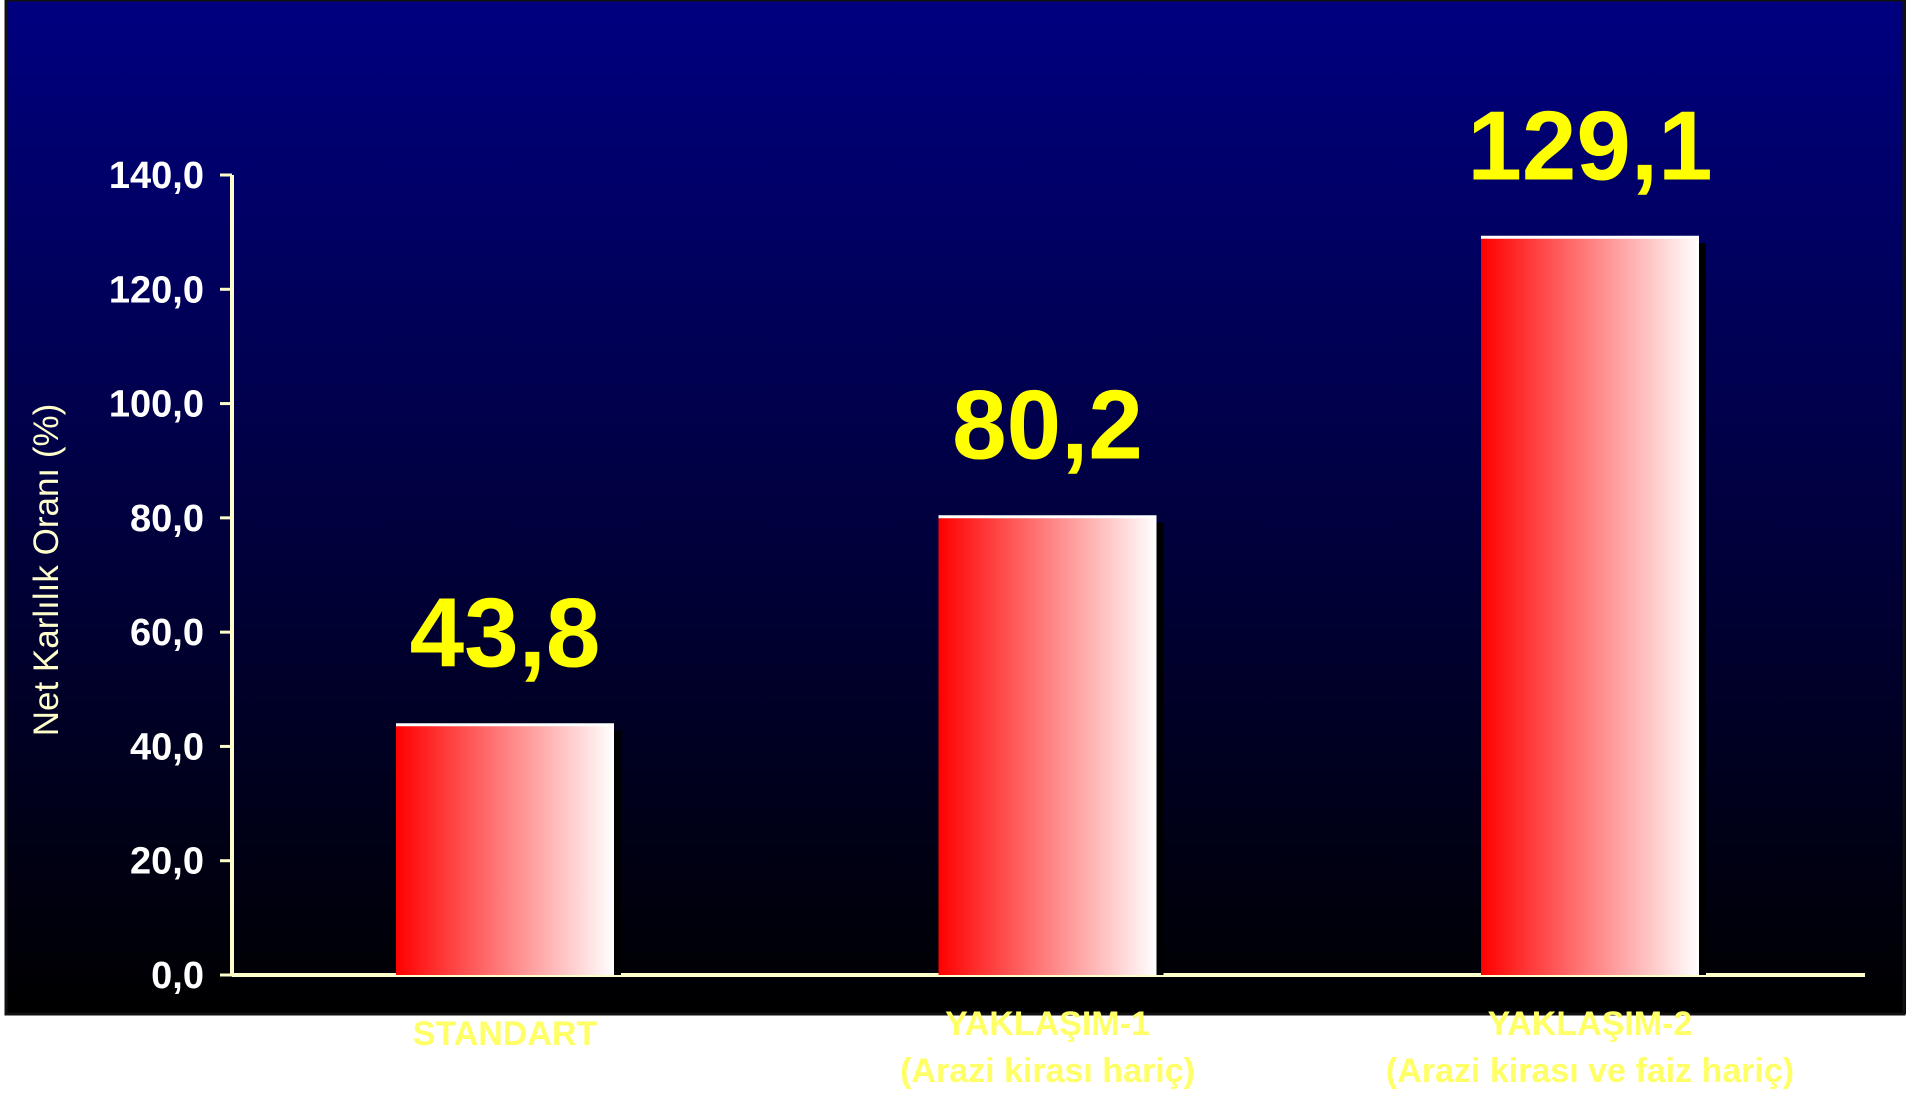 This screenshot has height=1104, width=1906. Describe the element at coordinates (177, 976) in the screenshot. I see `y-tick-label: 0,0` at that location.